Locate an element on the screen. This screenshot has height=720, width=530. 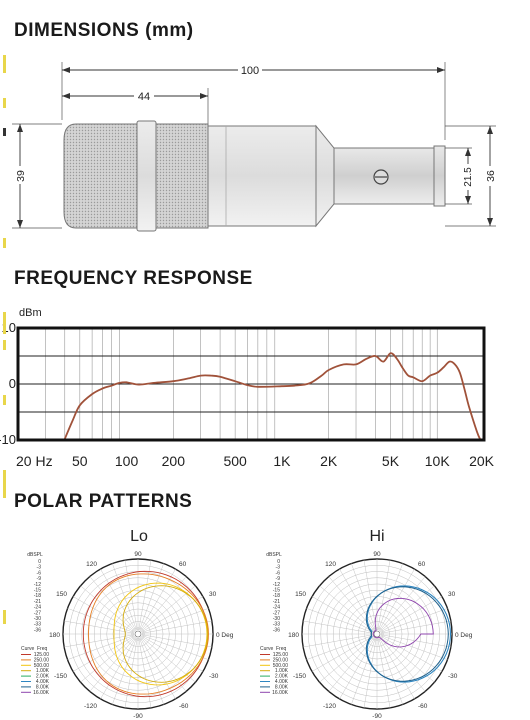
dimensions-title: DIMENSIONS (mm) is located at coordinates (104, 30).